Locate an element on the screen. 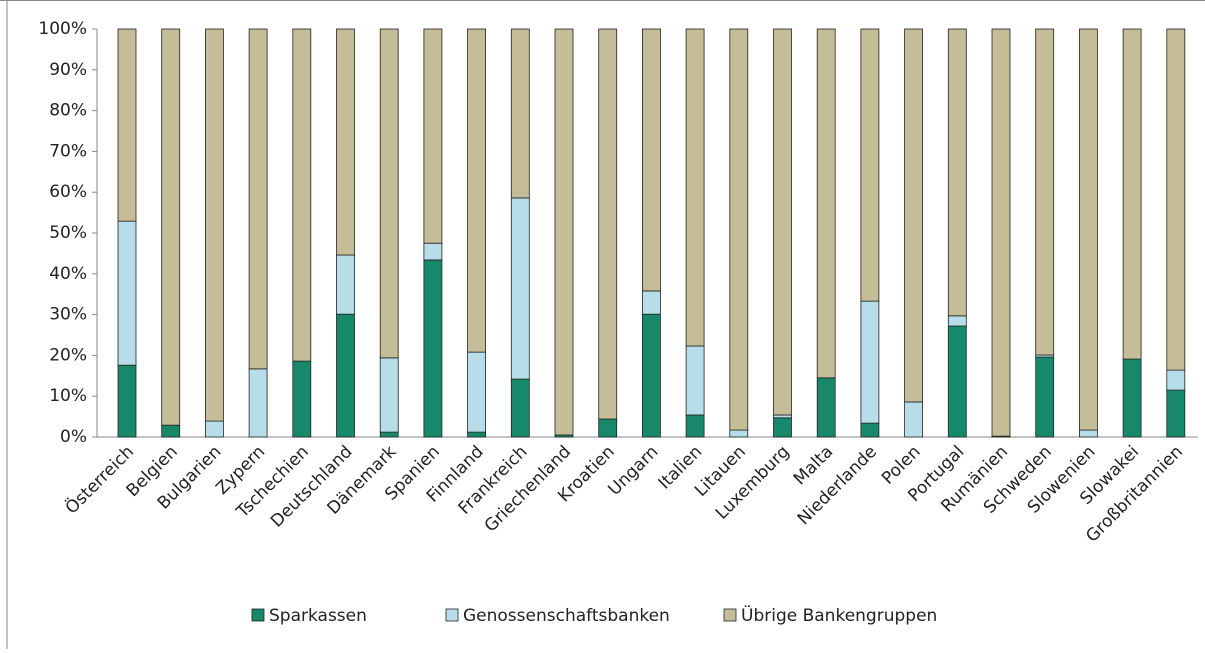  y-tick-label: 30% is located at coordinates (68, 315).